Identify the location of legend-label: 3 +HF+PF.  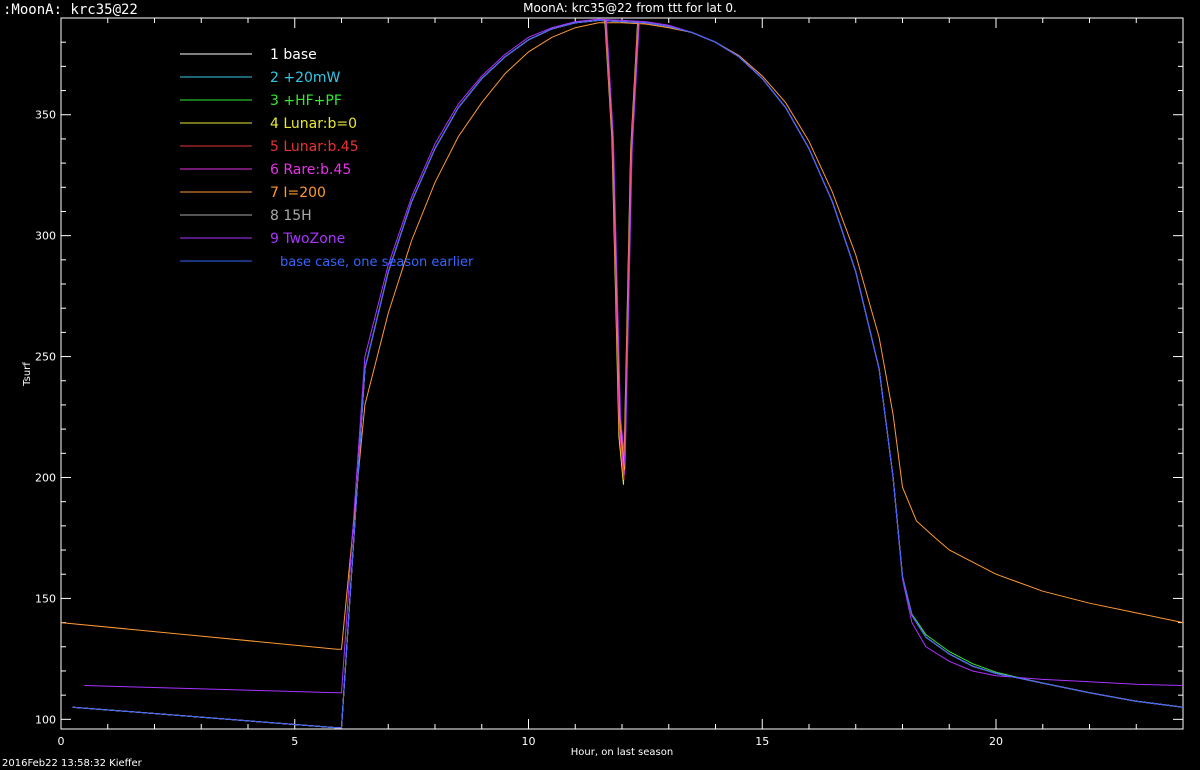
(306, 101).